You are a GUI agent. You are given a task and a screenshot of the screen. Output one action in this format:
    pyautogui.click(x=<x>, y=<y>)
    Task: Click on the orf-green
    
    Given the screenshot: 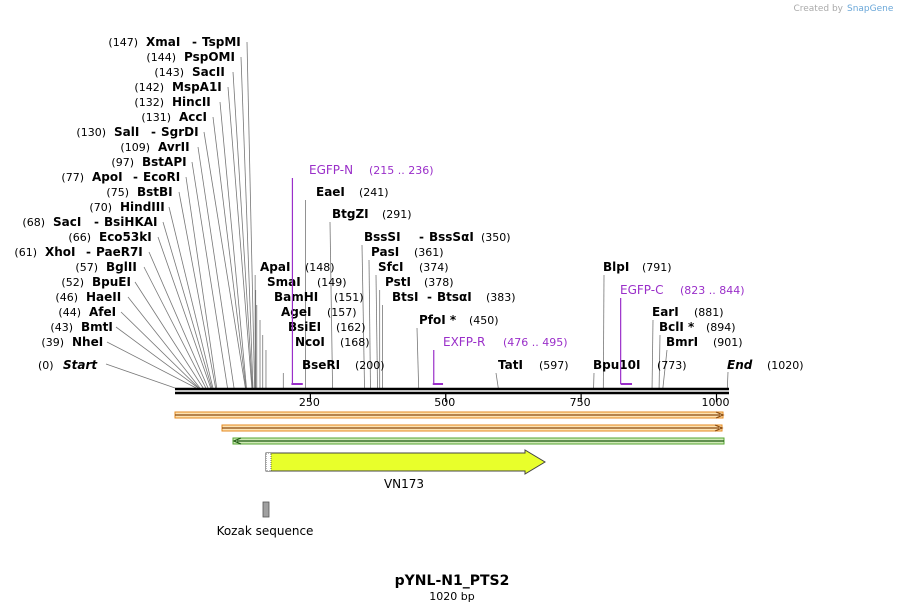 What is the action you would take?
    pyautogui.click(x=478, y=441)
    